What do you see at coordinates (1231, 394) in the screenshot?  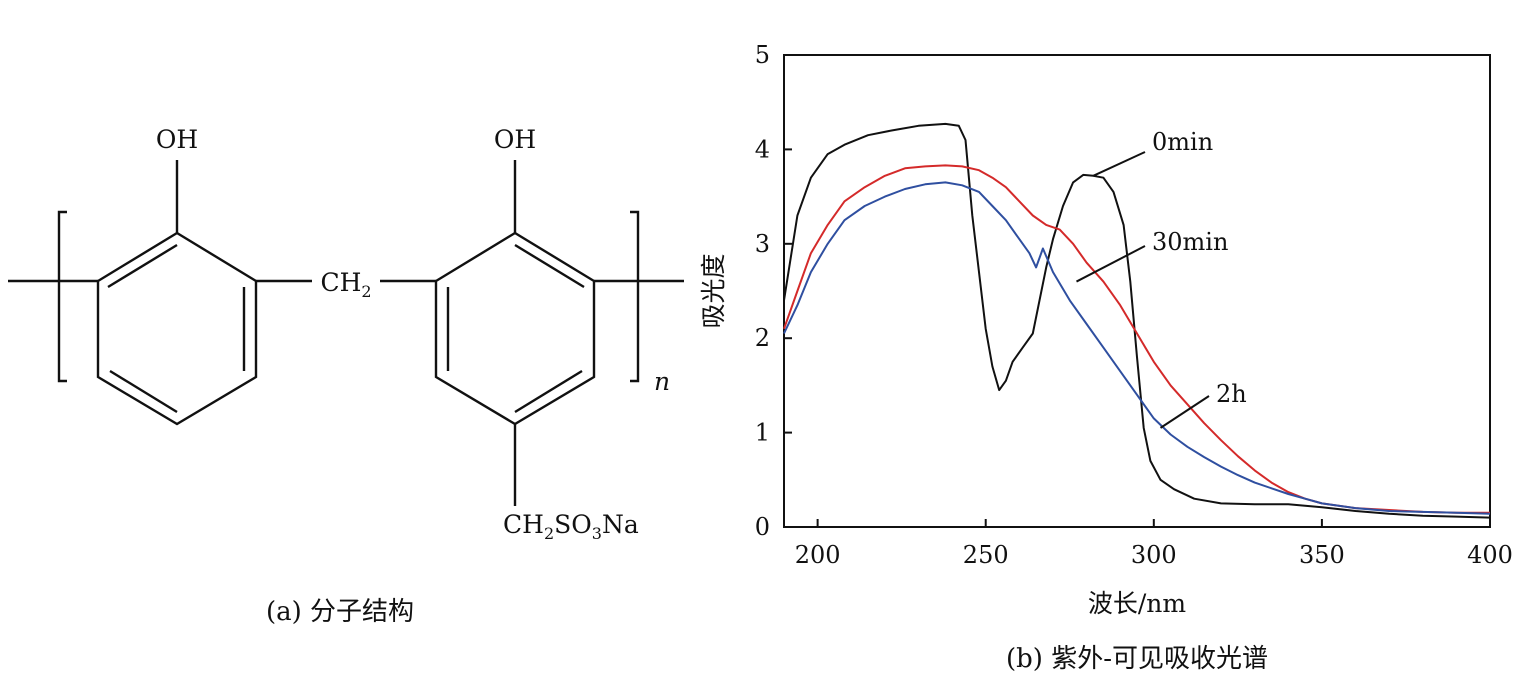 I see `annotation-label: 2h` at bounding box center [1231, 394].